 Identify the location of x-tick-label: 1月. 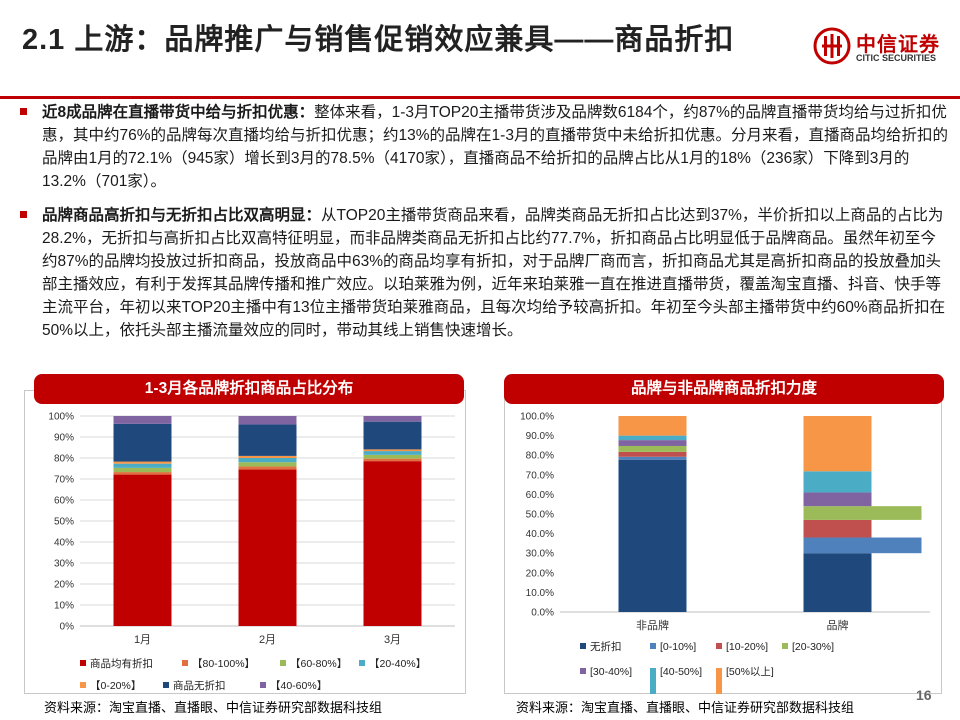
(142, 640).